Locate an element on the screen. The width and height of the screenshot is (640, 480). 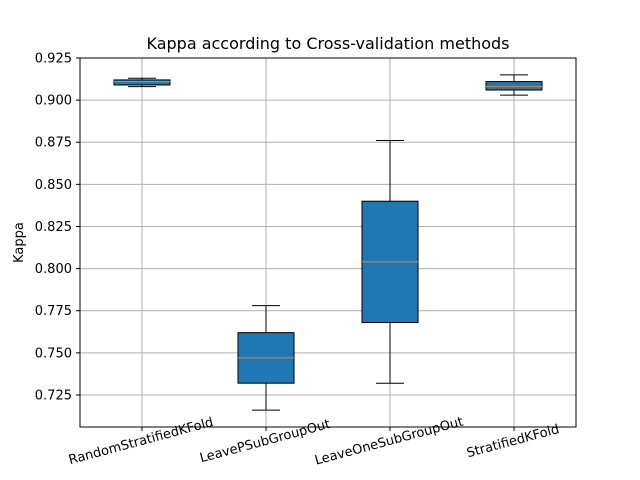
y-tick-label: 0.750 is located at coordinates (53, 353).